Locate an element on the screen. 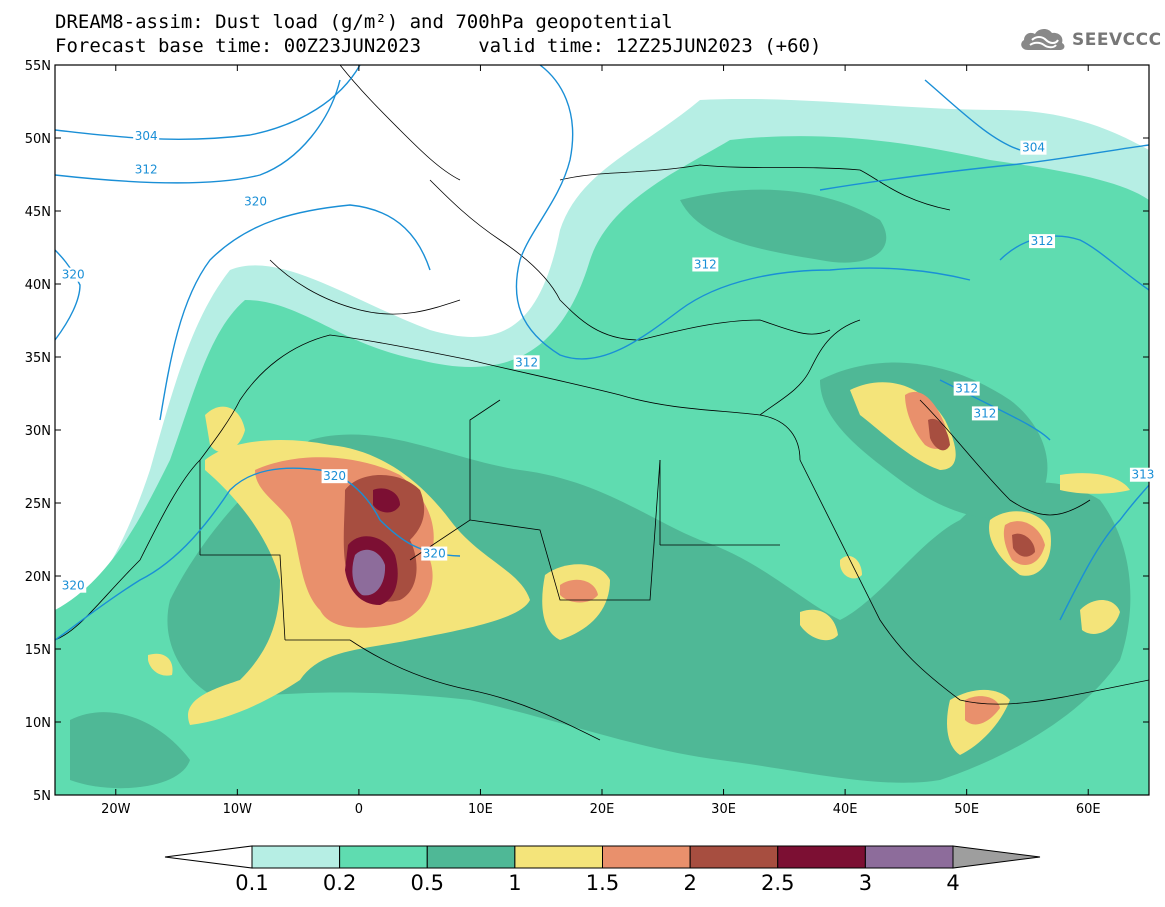 The width and height of the screenshot is (1165, 907). lon-tick-label: 10E is located at coordinates (480, 809).